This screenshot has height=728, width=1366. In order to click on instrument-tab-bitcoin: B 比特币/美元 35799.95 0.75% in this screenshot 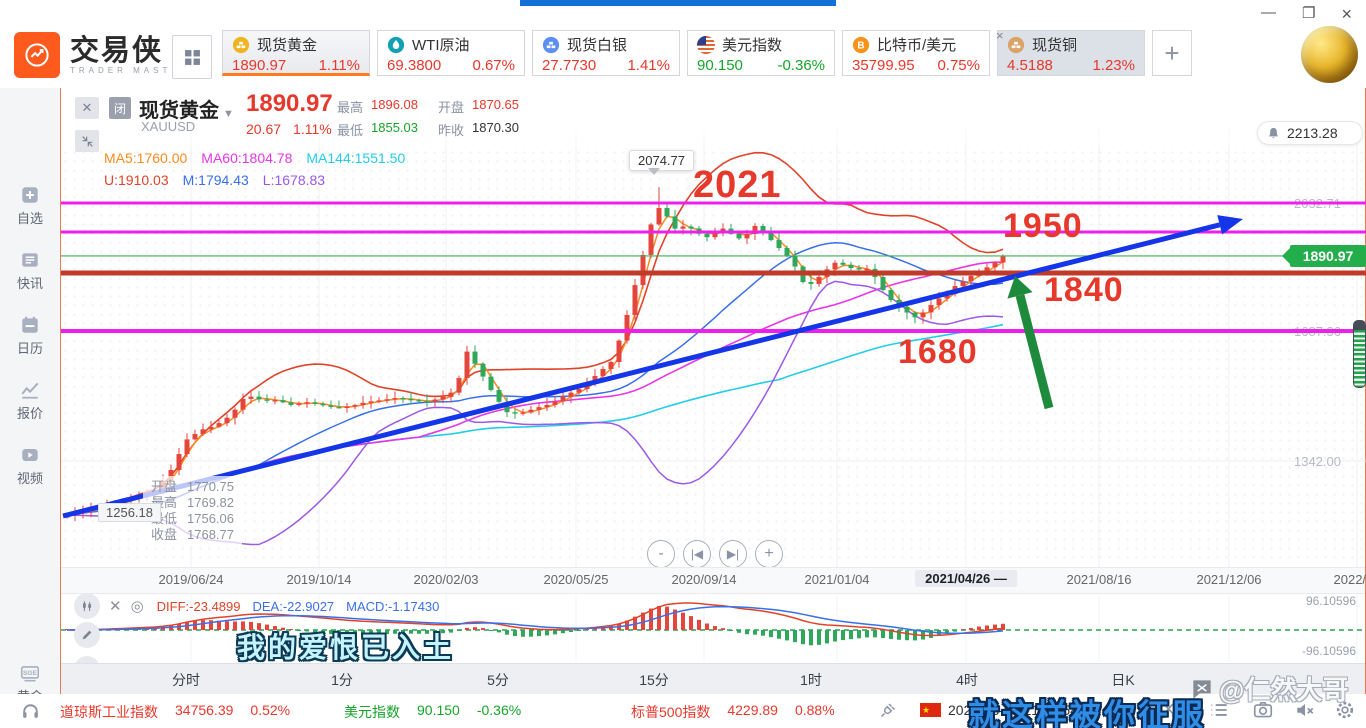, I will do `click(916, 53)`.